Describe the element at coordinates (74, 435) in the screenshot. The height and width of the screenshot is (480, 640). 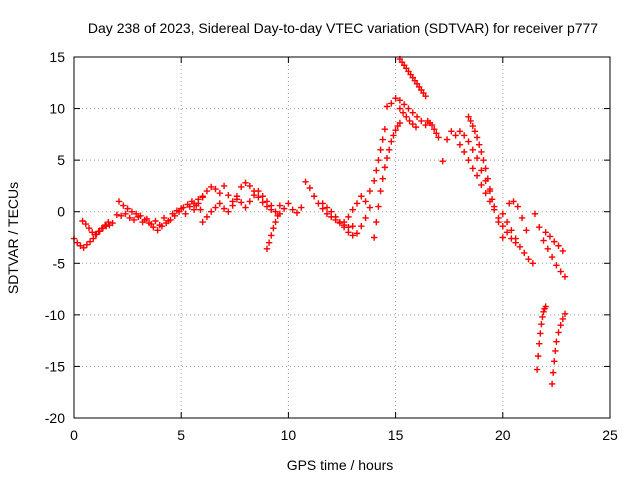
I see `x-tick-label: 0` at that location.